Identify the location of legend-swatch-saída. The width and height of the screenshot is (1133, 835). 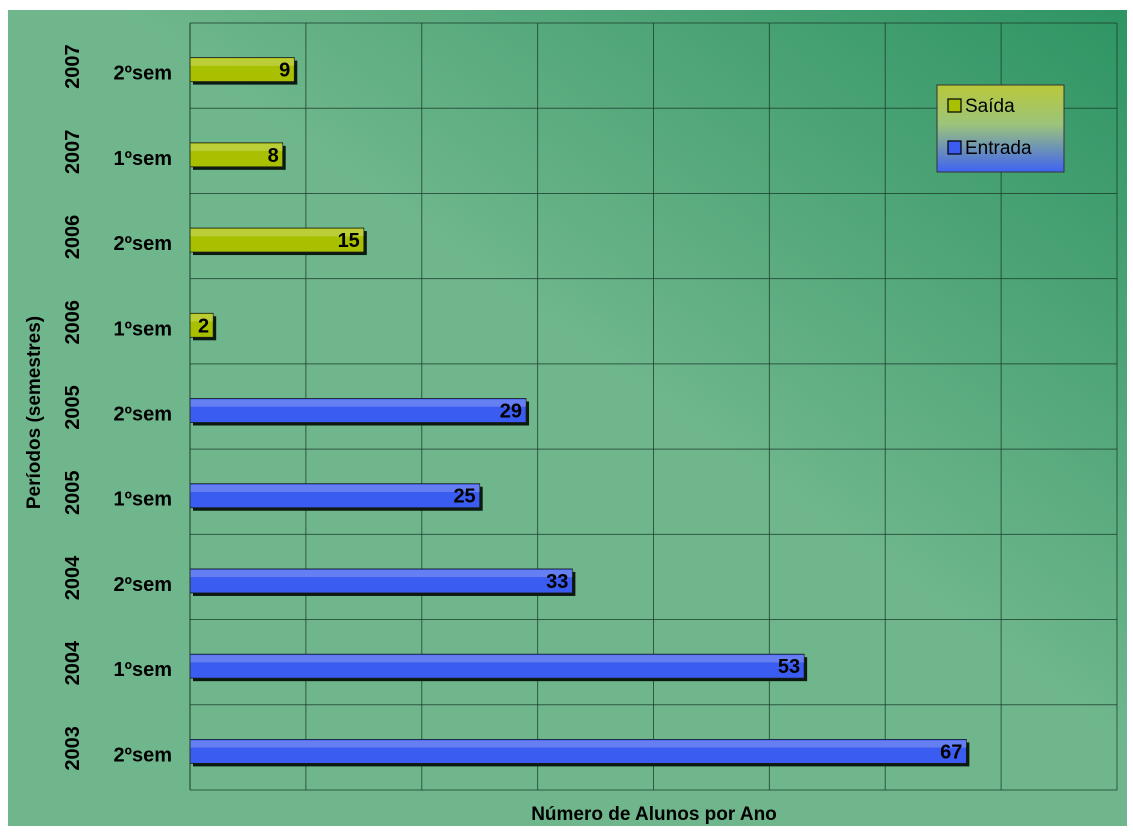
(954, 105).